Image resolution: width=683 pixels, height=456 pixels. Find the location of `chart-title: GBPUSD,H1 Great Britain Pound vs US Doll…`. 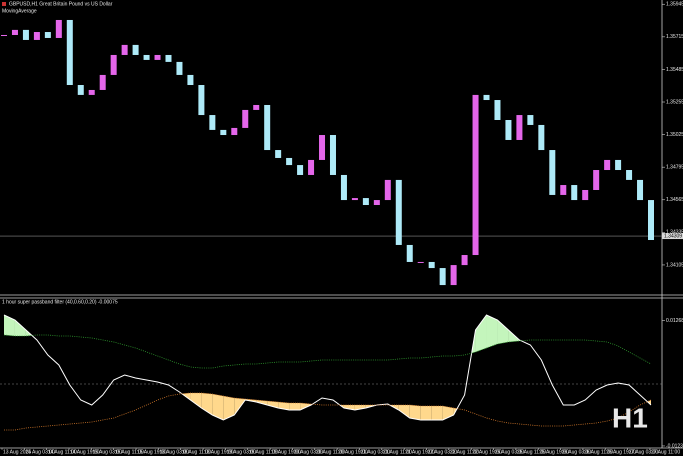

chart-title: GBPUSD,H1 Great Britain Pound vs US Doll… is located at coordinates (61, 4).